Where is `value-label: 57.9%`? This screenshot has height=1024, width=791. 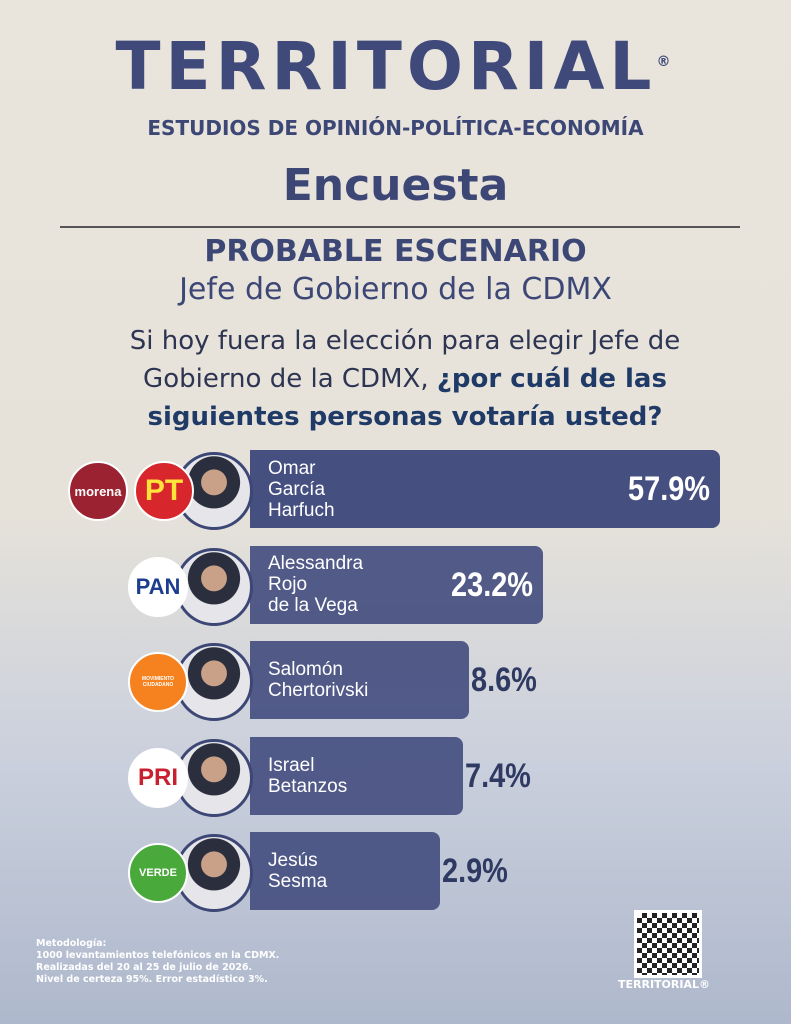 value-label: 57.9% is located at coordinates (669, 489).